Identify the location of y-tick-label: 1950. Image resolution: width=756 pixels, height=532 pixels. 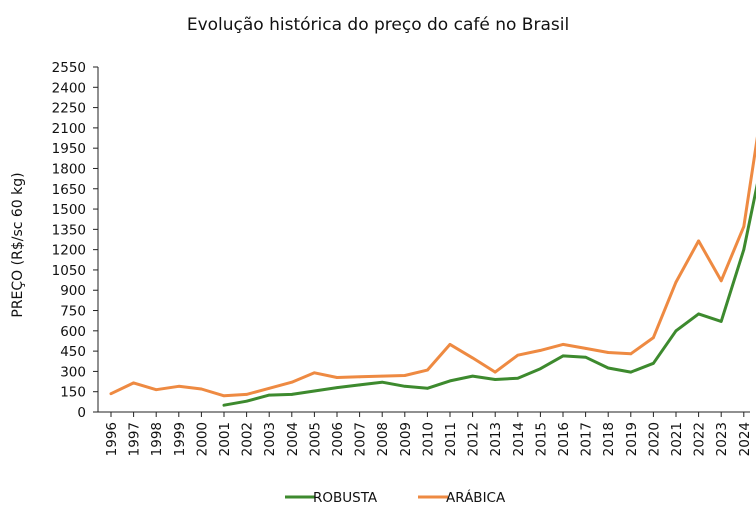
(69, 149).